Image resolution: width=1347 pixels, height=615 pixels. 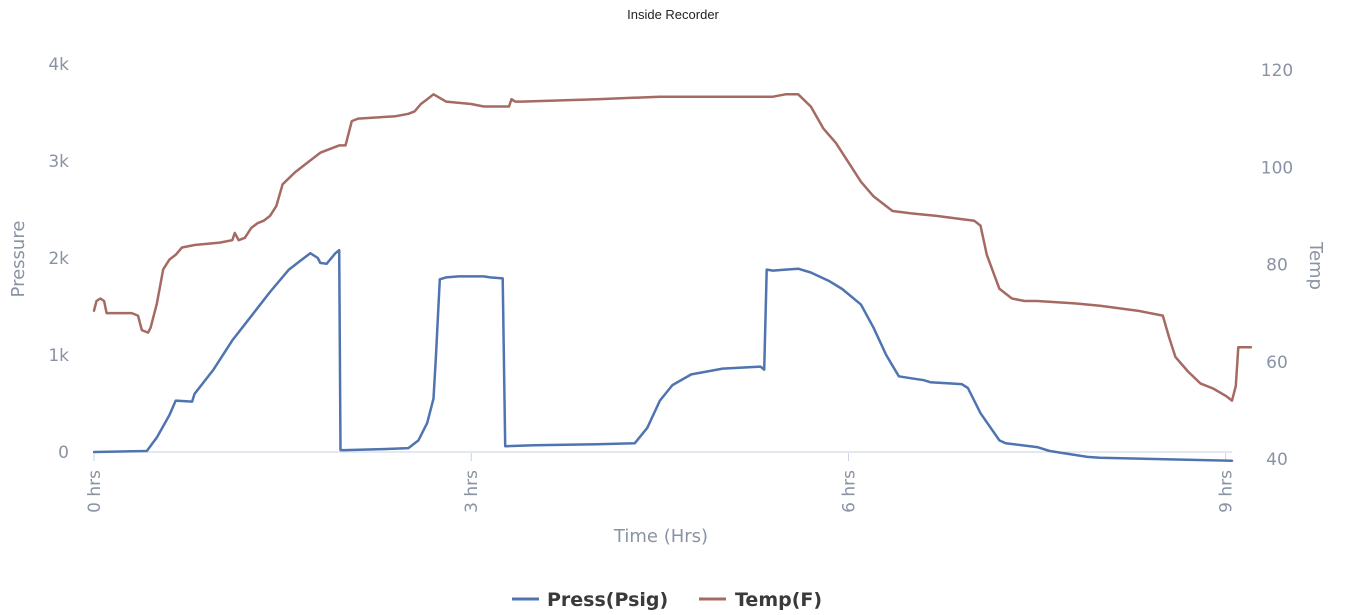 What do you see at coordinates (778, 600) in the screenshot?
I see `legend-label-temp: Temp(F)` at bounding box center [778, 600].